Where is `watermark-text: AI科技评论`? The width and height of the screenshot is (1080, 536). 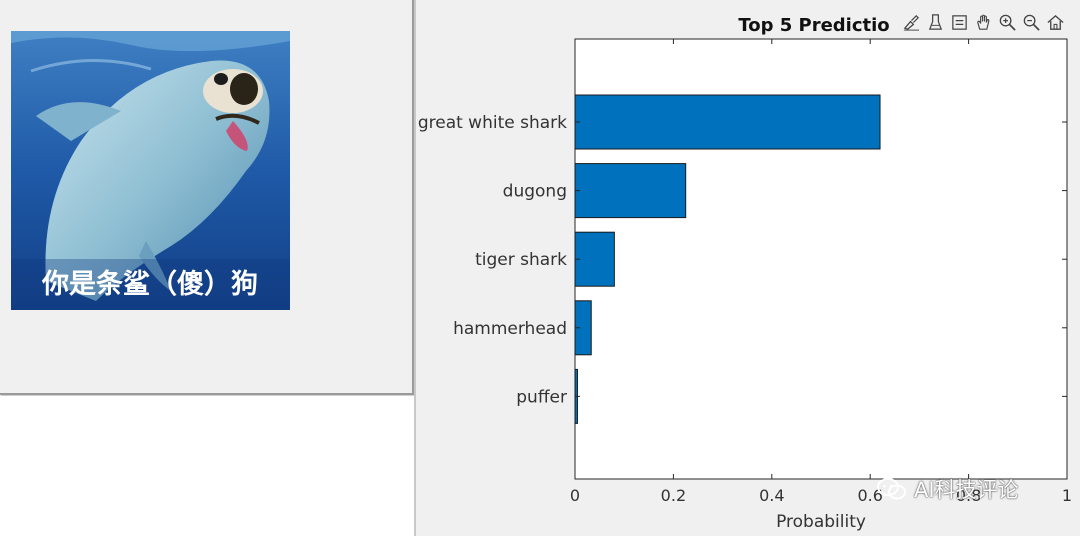 watermark-text: AI科技评论 is located at coordinates (966, 490).